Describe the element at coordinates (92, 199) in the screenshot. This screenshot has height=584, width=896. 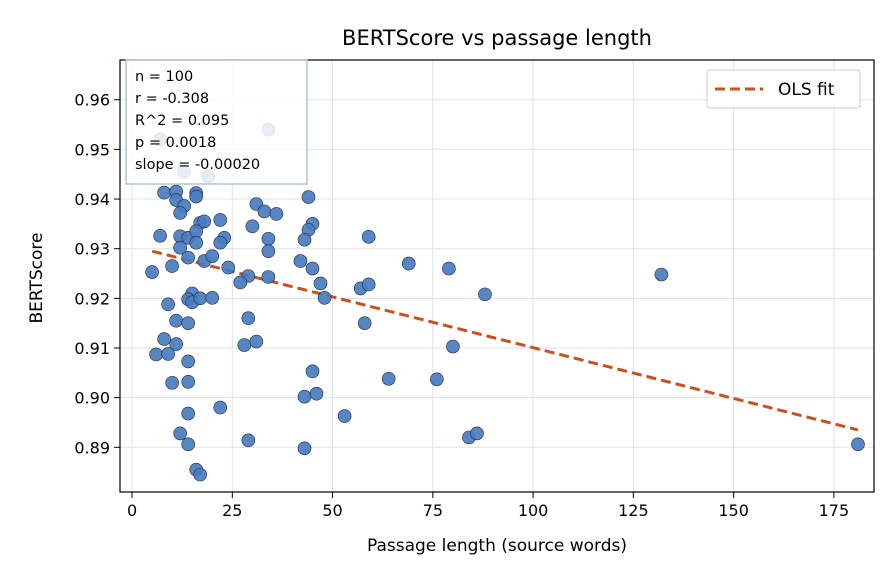
I see `y-tick-label: 0.94` at that location.